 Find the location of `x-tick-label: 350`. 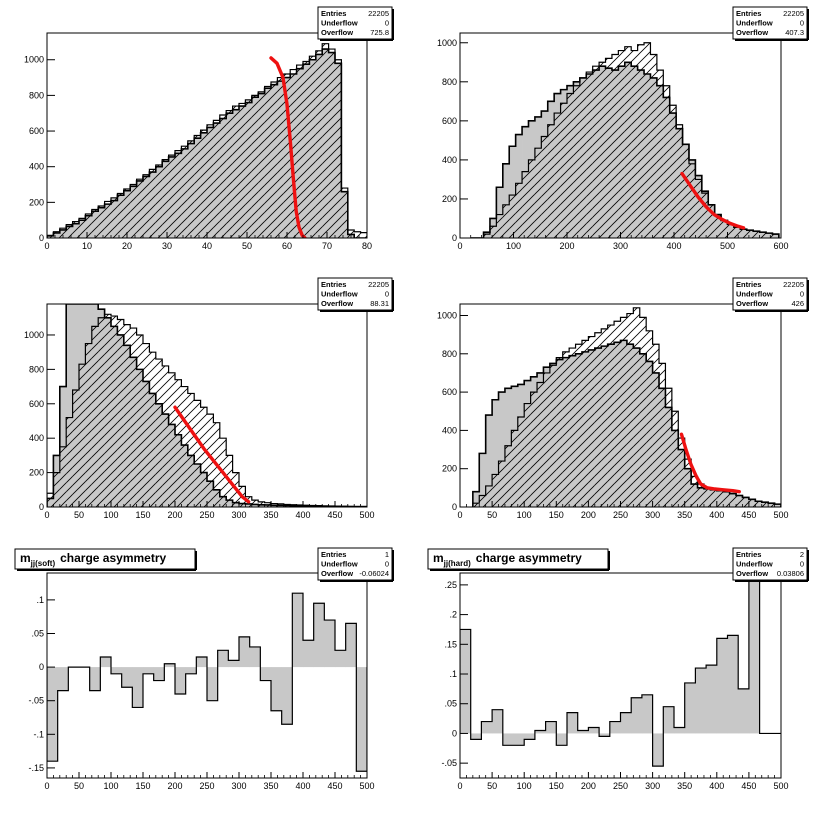

x-tick-label: 350 is located at coordinates (684, 786).